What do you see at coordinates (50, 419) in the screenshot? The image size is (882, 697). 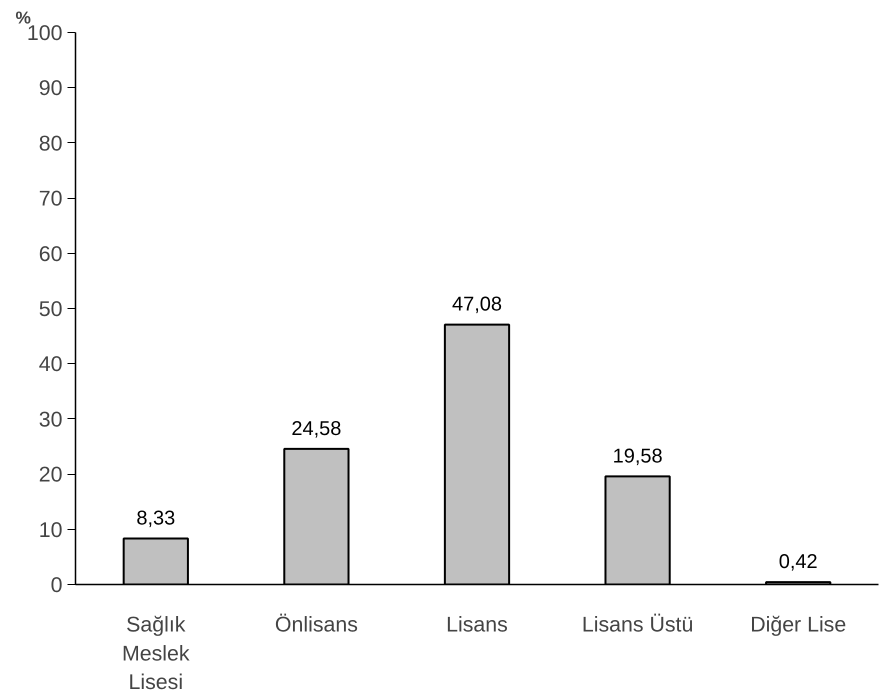 I see `y-tick-label: 30` at bounding box center [50, 419].